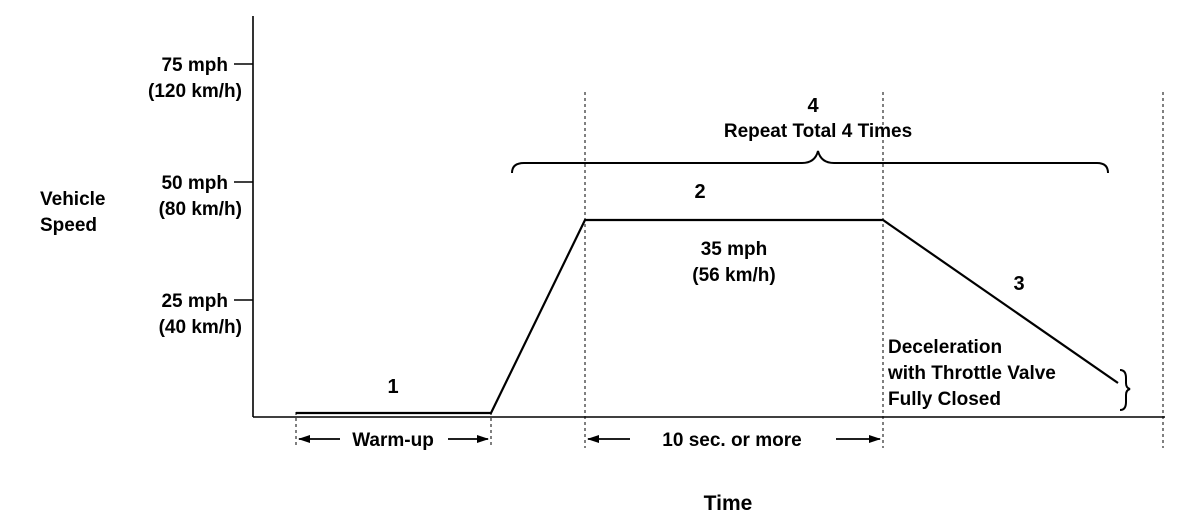 Image resolution: width=1200 pixels, height=526 pixels. Describe the element at coordinates (944, 399) in the screenshot. I see `decel-note-line3: Fully Closed` at that location.